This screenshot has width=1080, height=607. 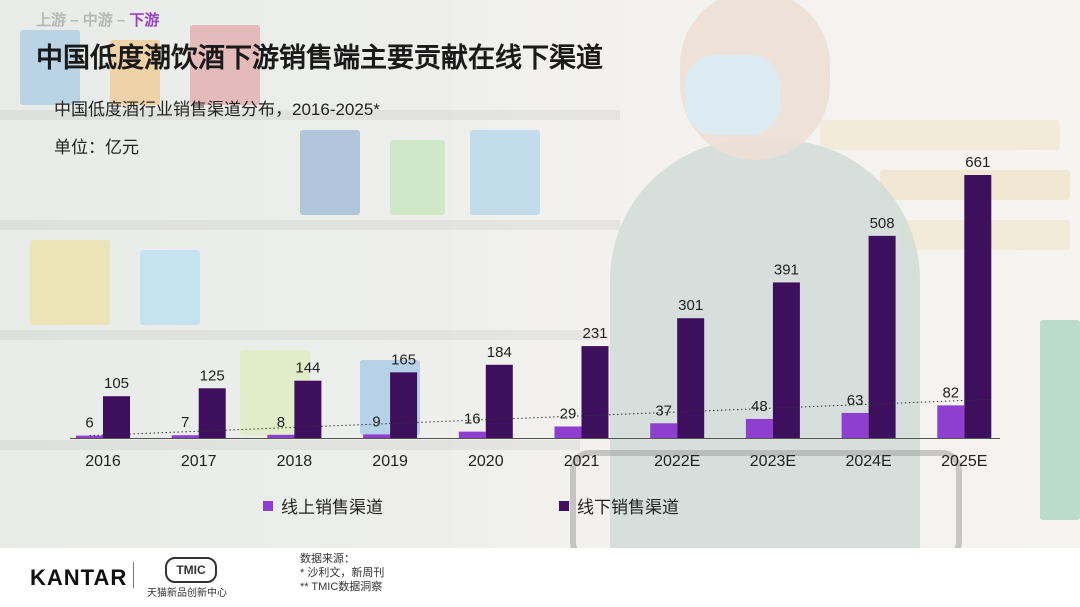 What do you see at coordinates (295, 461) in the screenshot?
I see `x-tick-label: 2018` at bounding box center [295, 461].